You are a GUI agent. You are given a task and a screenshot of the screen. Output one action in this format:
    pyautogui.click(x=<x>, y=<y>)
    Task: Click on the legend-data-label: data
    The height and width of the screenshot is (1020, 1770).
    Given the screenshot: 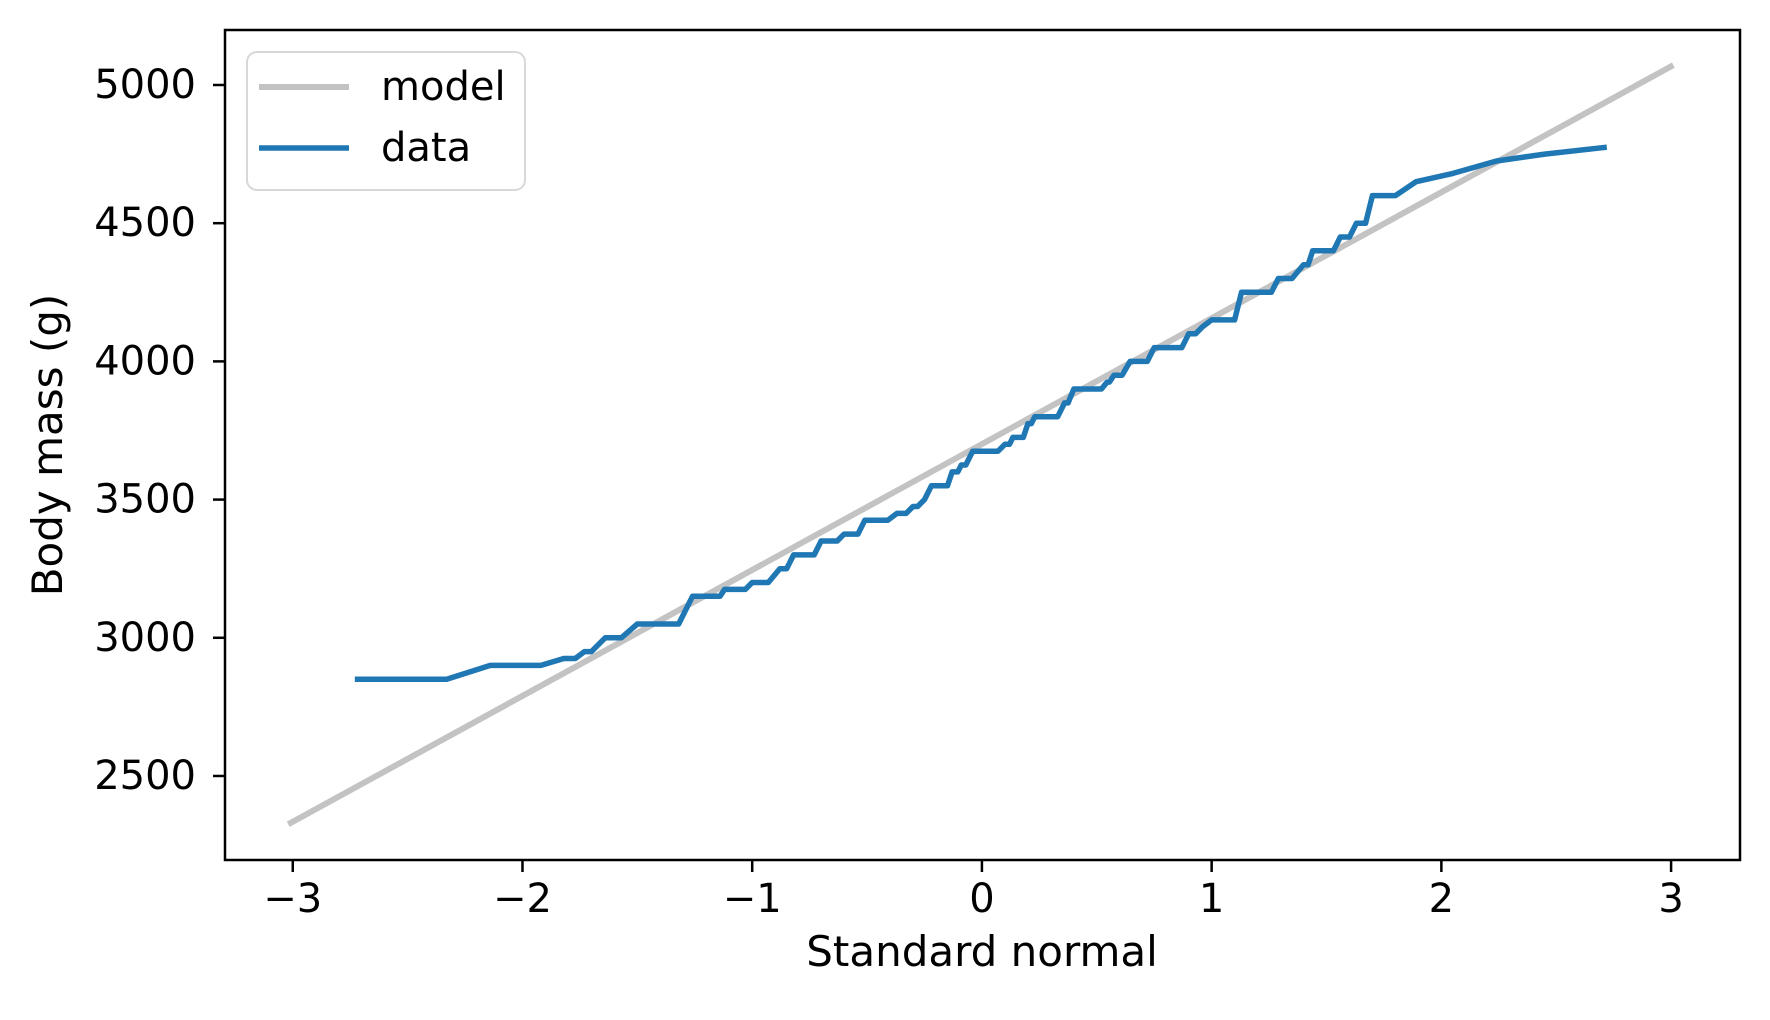 What is the action you would take?
    pyautogui.click(x=426, y=148)
    